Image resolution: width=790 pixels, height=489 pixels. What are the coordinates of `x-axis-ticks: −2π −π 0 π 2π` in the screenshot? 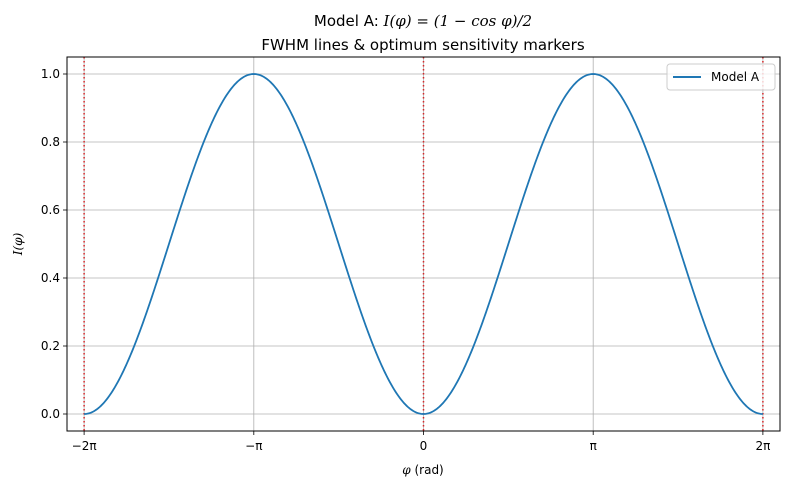 It's located at (421, 442).